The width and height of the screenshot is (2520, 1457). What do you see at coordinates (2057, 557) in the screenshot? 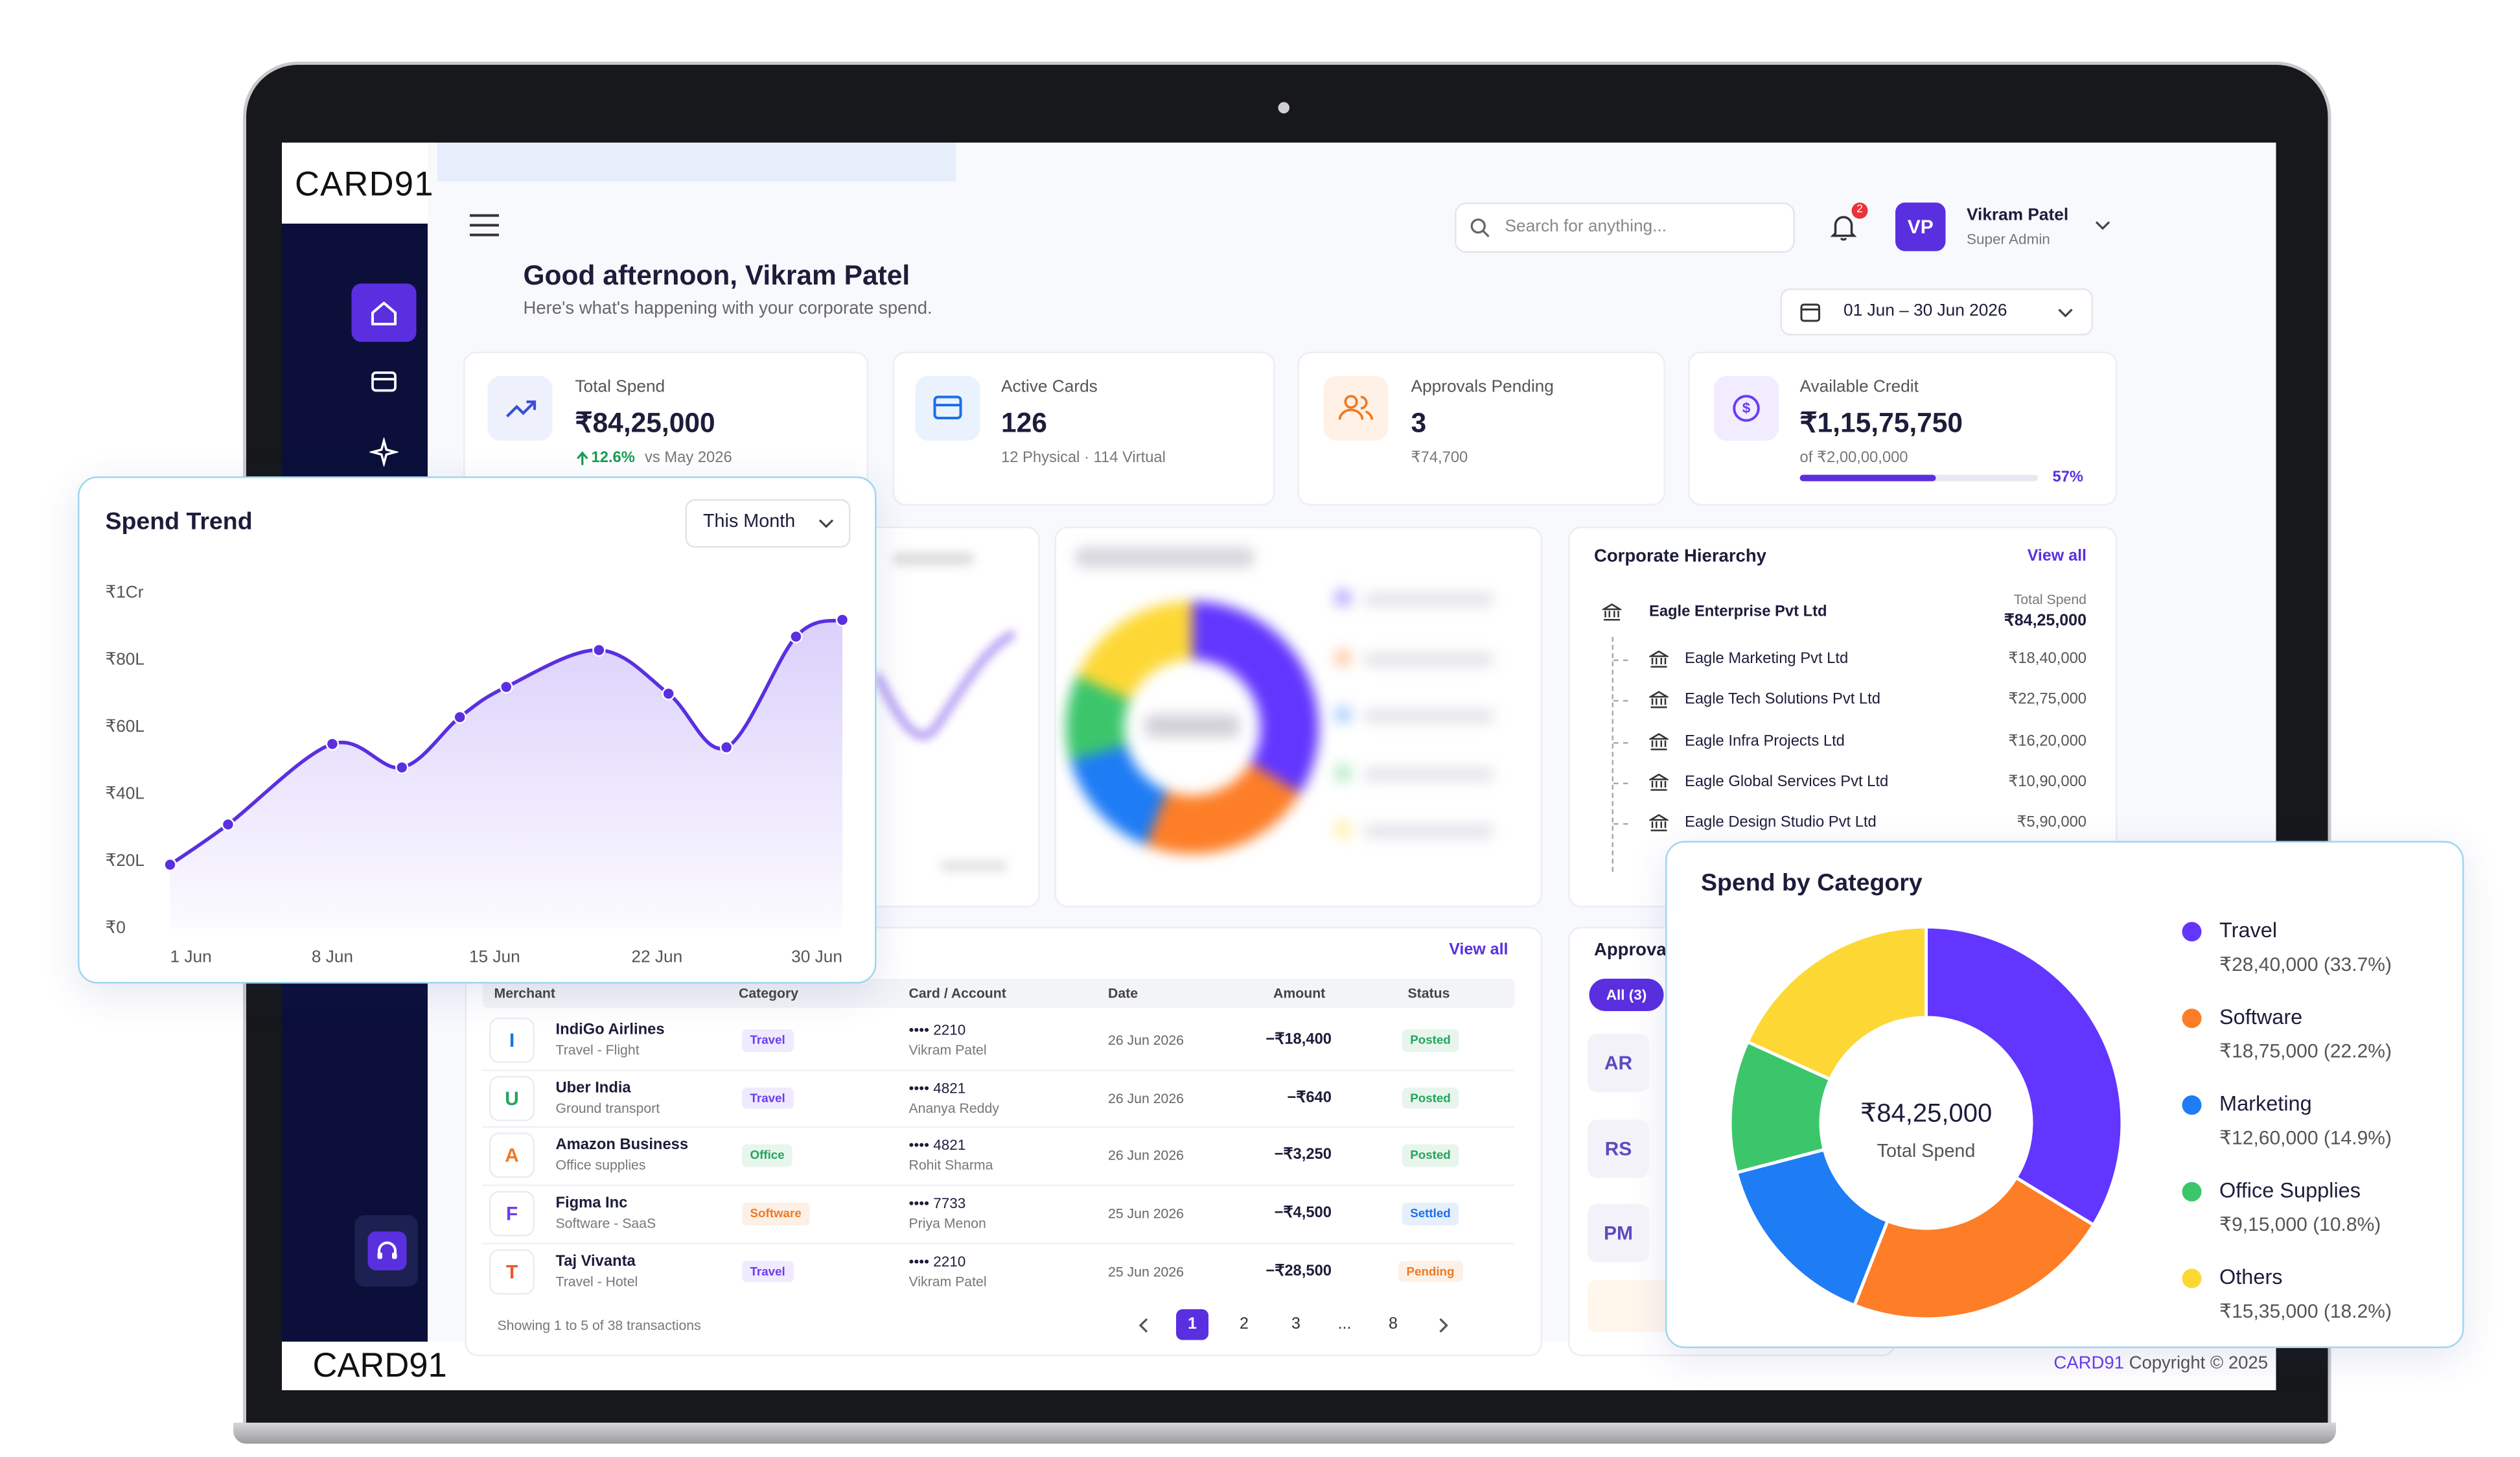
I see `hierarchy-link: View all` at bounding box center [2057, 557].